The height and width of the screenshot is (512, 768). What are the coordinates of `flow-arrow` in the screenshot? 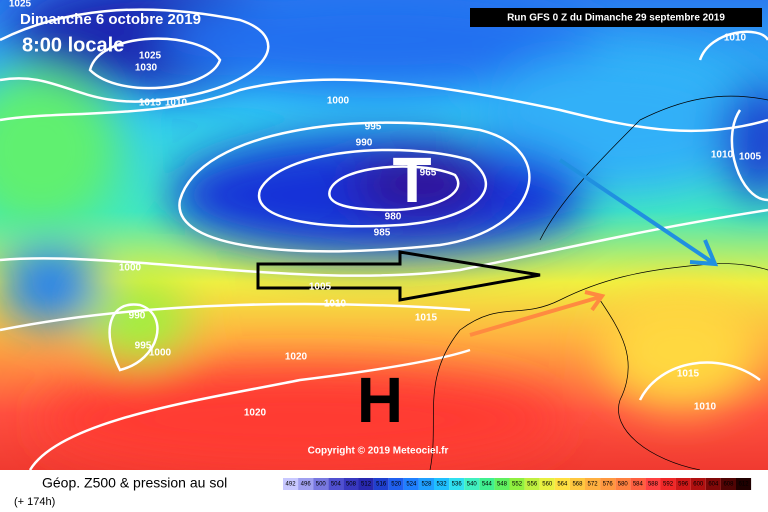 It's located at (398, 276).